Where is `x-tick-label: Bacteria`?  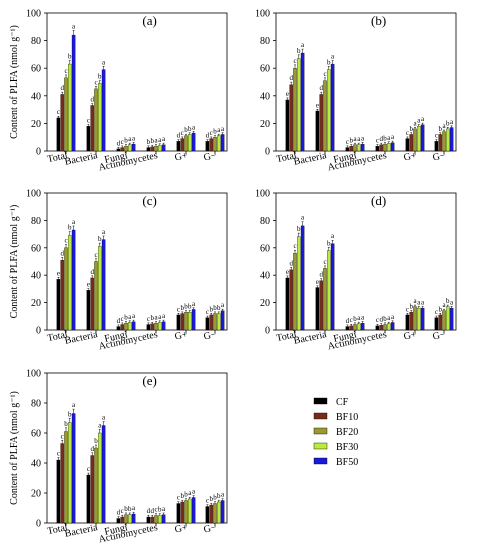
x-tick-label: Bacteria is located at coordinates (81, 338).